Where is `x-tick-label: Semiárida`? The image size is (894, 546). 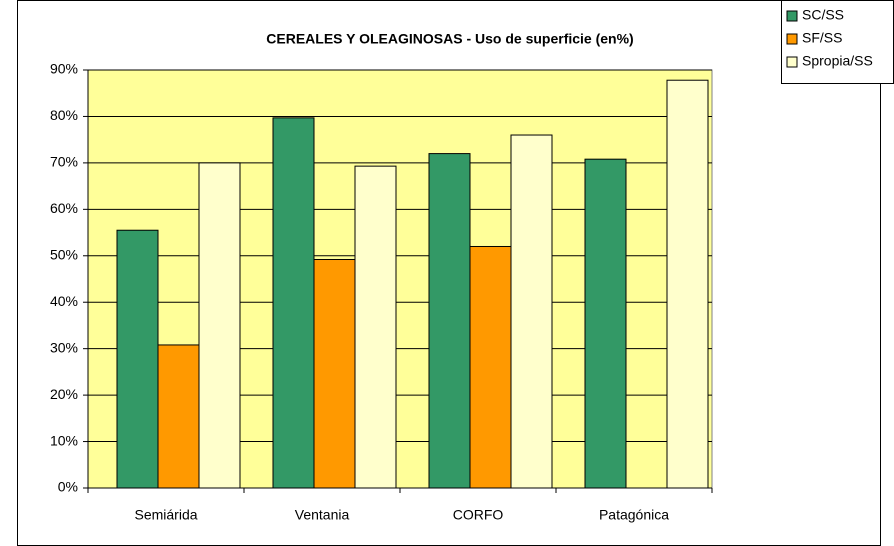 x-tick-label: Semiárida is located at coordinates (165, 515).